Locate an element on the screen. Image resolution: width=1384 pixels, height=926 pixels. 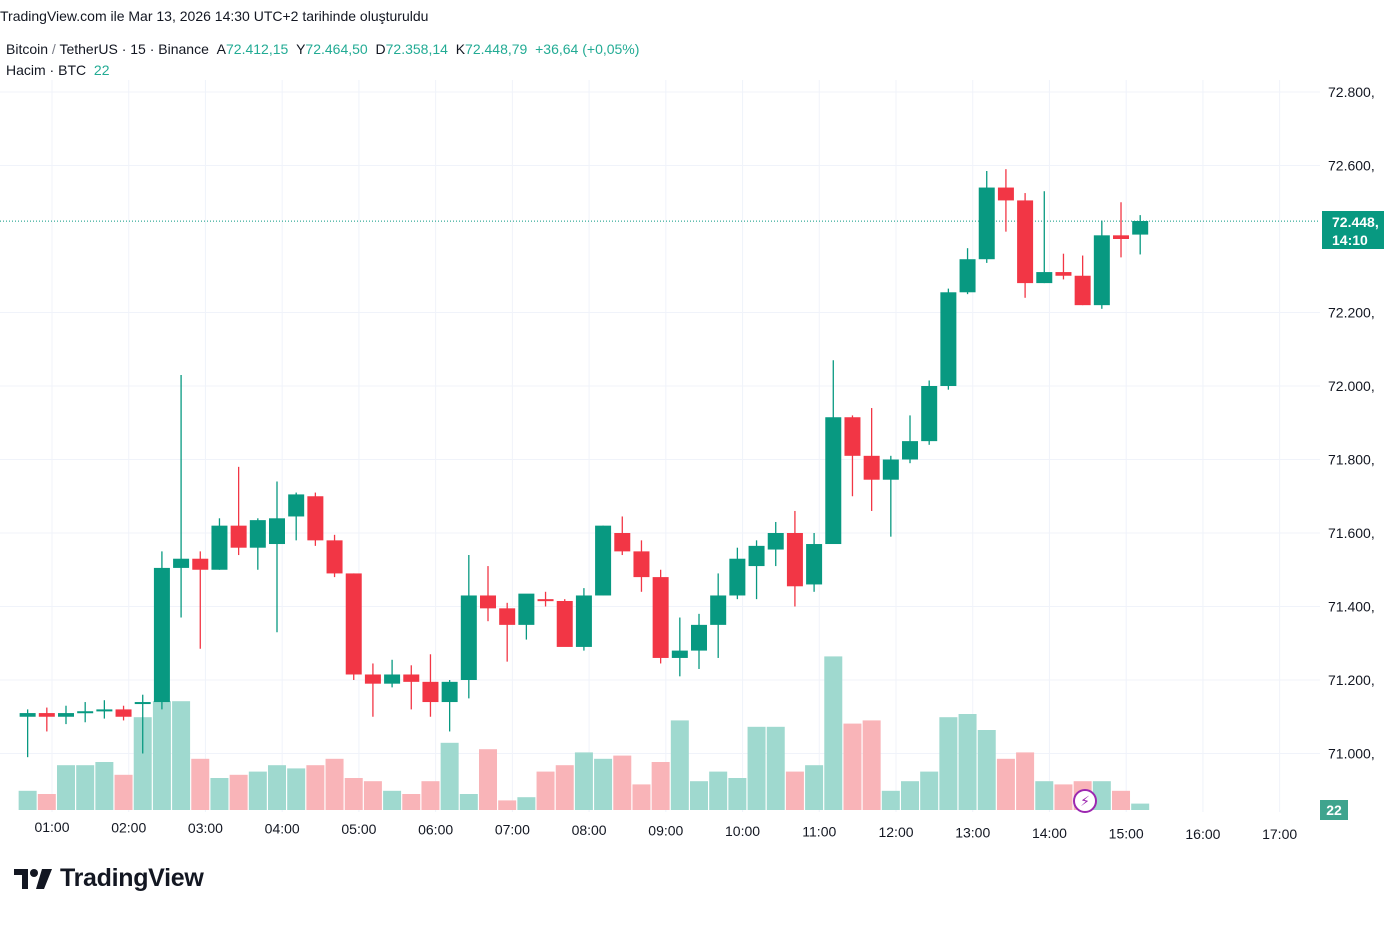
y-tick-label: 72.800, is located at coordinates (1351, 92).